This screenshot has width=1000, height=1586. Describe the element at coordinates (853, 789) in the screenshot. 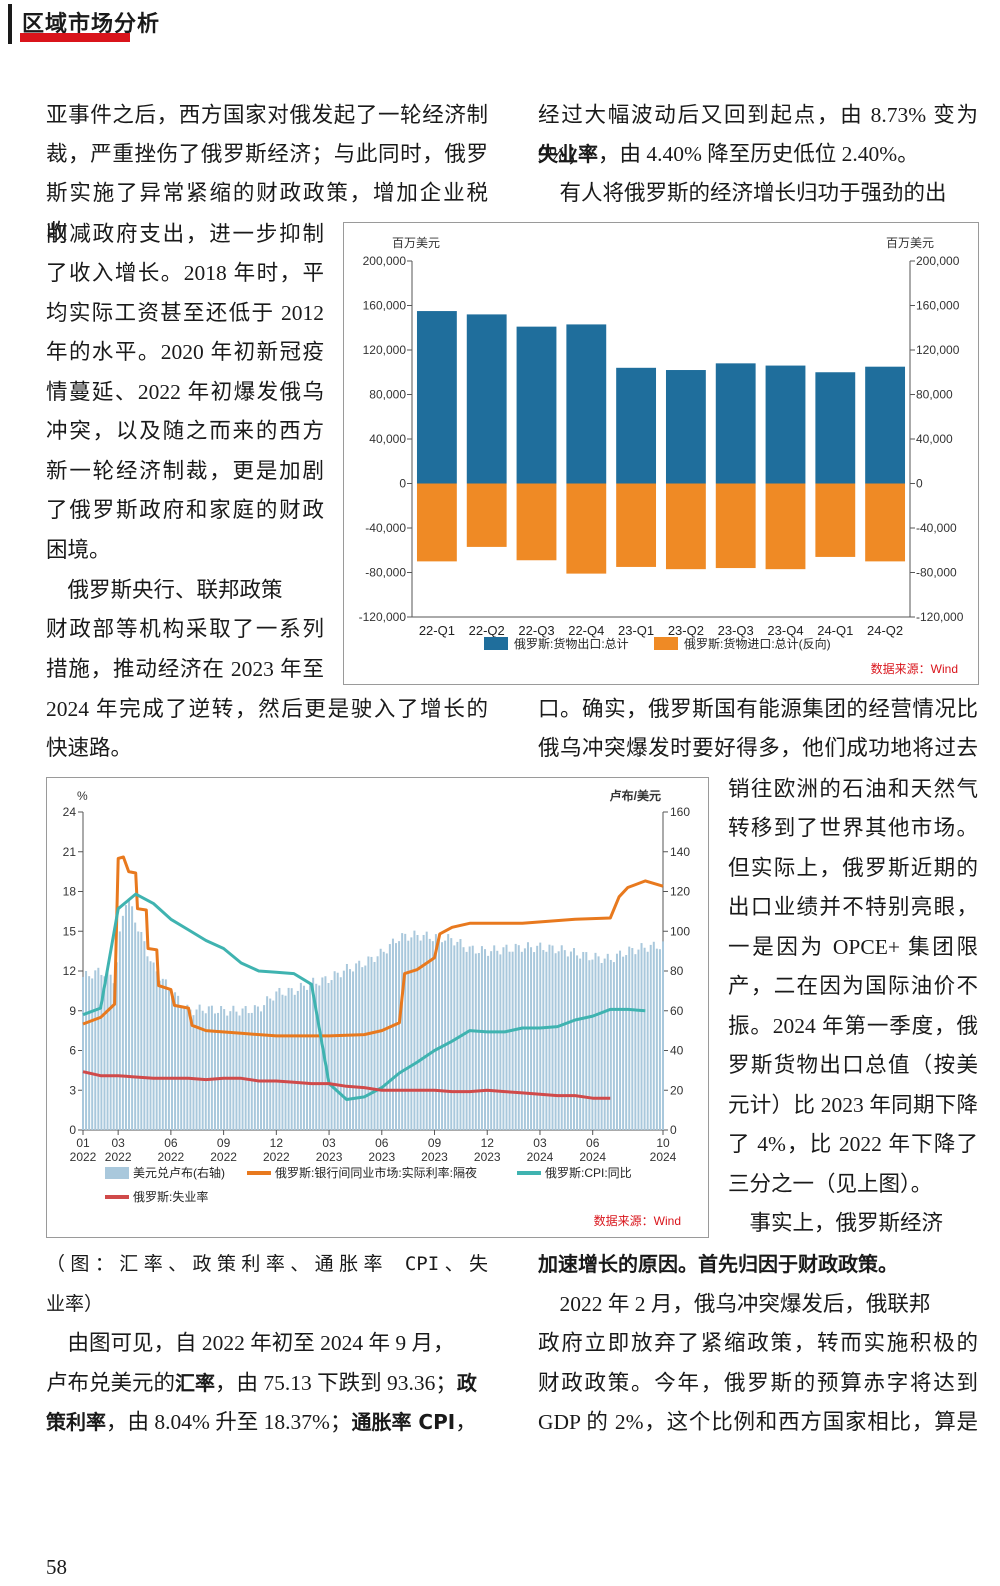

I see `text-line: 销往欧洲的石油和天然气` at that location.